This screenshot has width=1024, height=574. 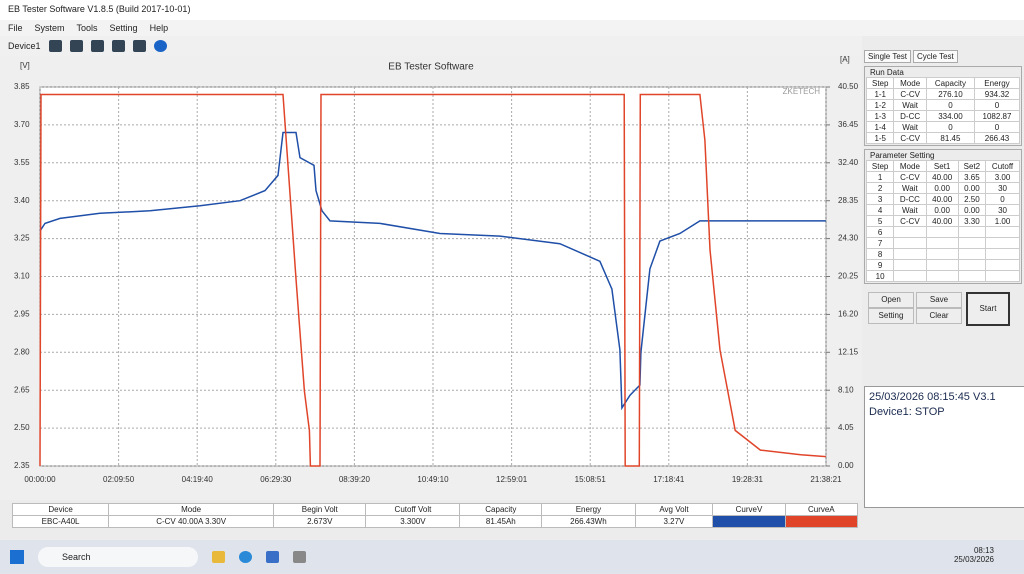 What do you see at coordinates (320, 521) in the screenshot?
I see `cell: 2.673V` at bounding box center [320, 521].